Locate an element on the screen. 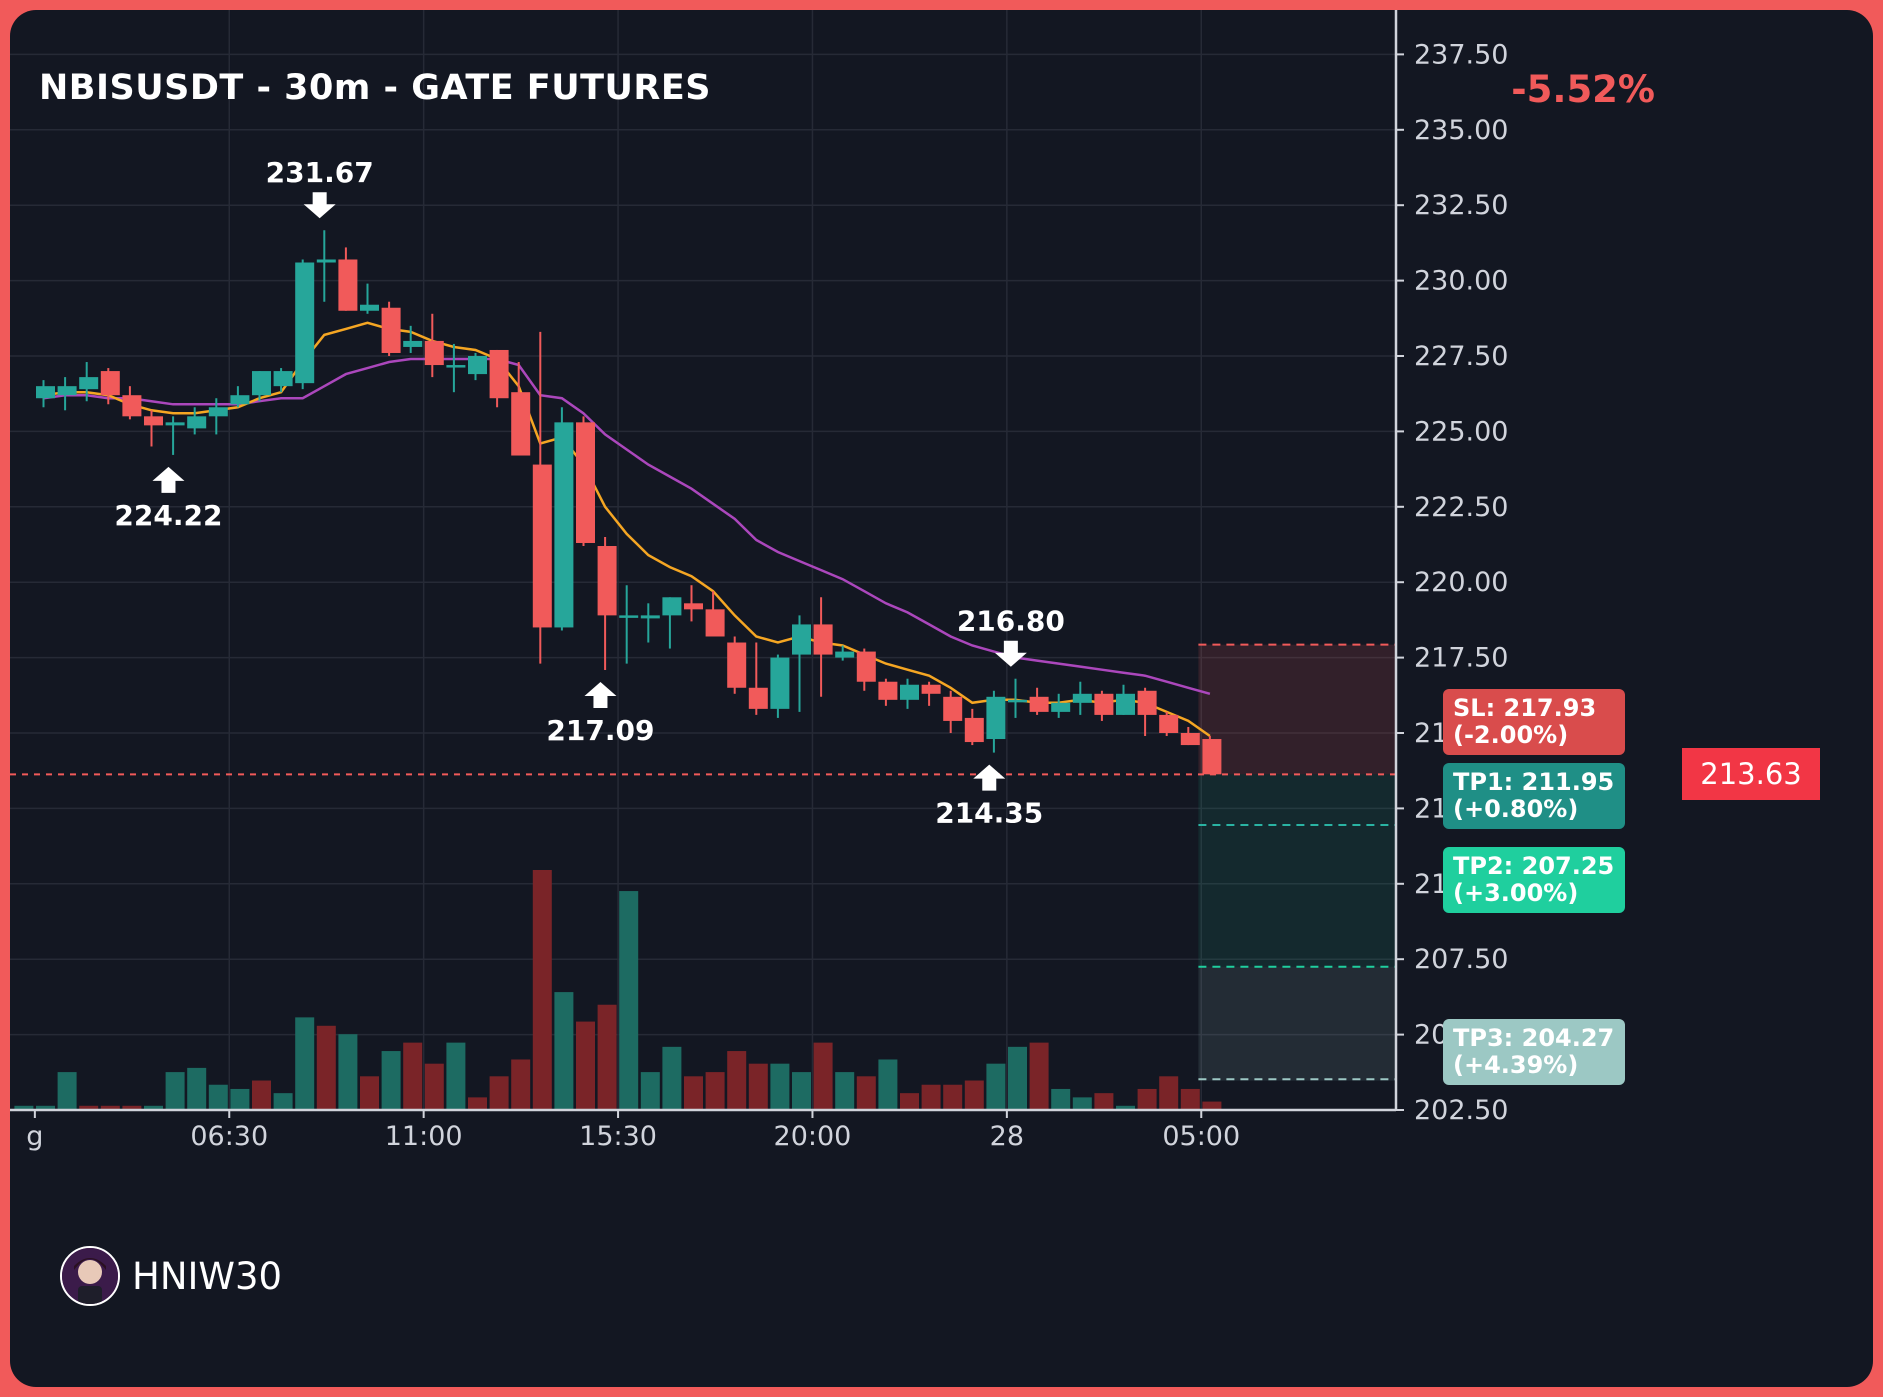 The width and height of the screenshot is (1883, 1397). avatar-image is located at coordinates (90, 1276).